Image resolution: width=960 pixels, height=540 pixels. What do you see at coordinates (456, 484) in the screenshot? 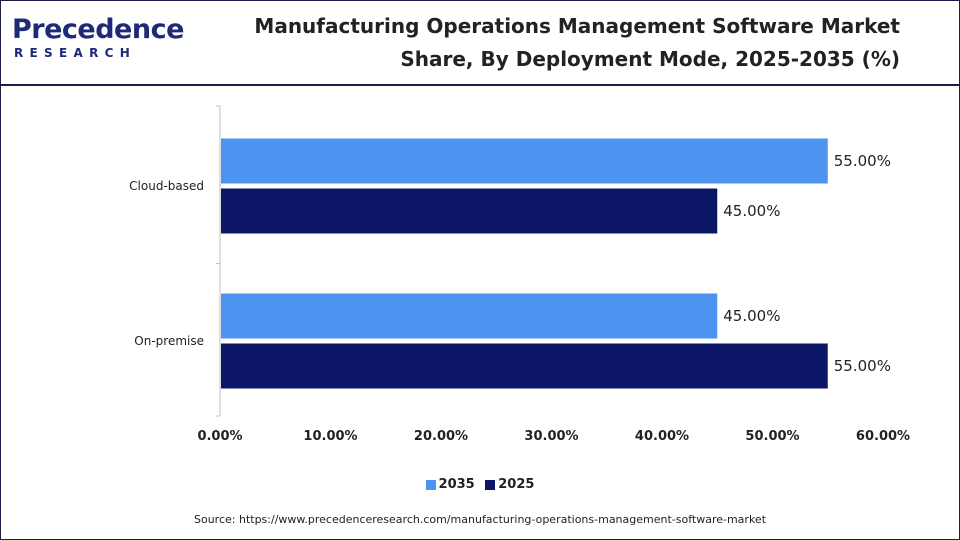
I see `legend-label-2035: 2035` at bounding box center [456, 484].